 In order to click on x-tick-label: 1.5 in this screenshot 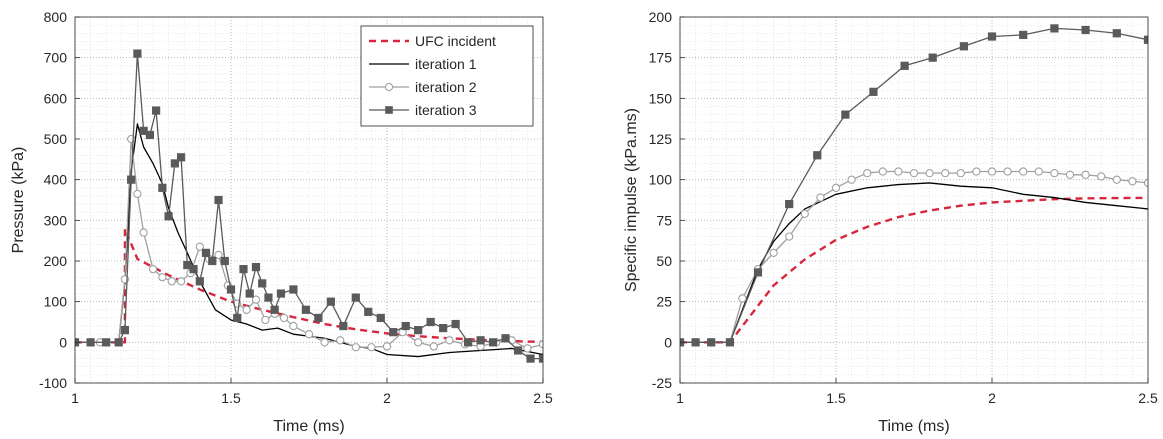, I will do `click(231, 398)`.